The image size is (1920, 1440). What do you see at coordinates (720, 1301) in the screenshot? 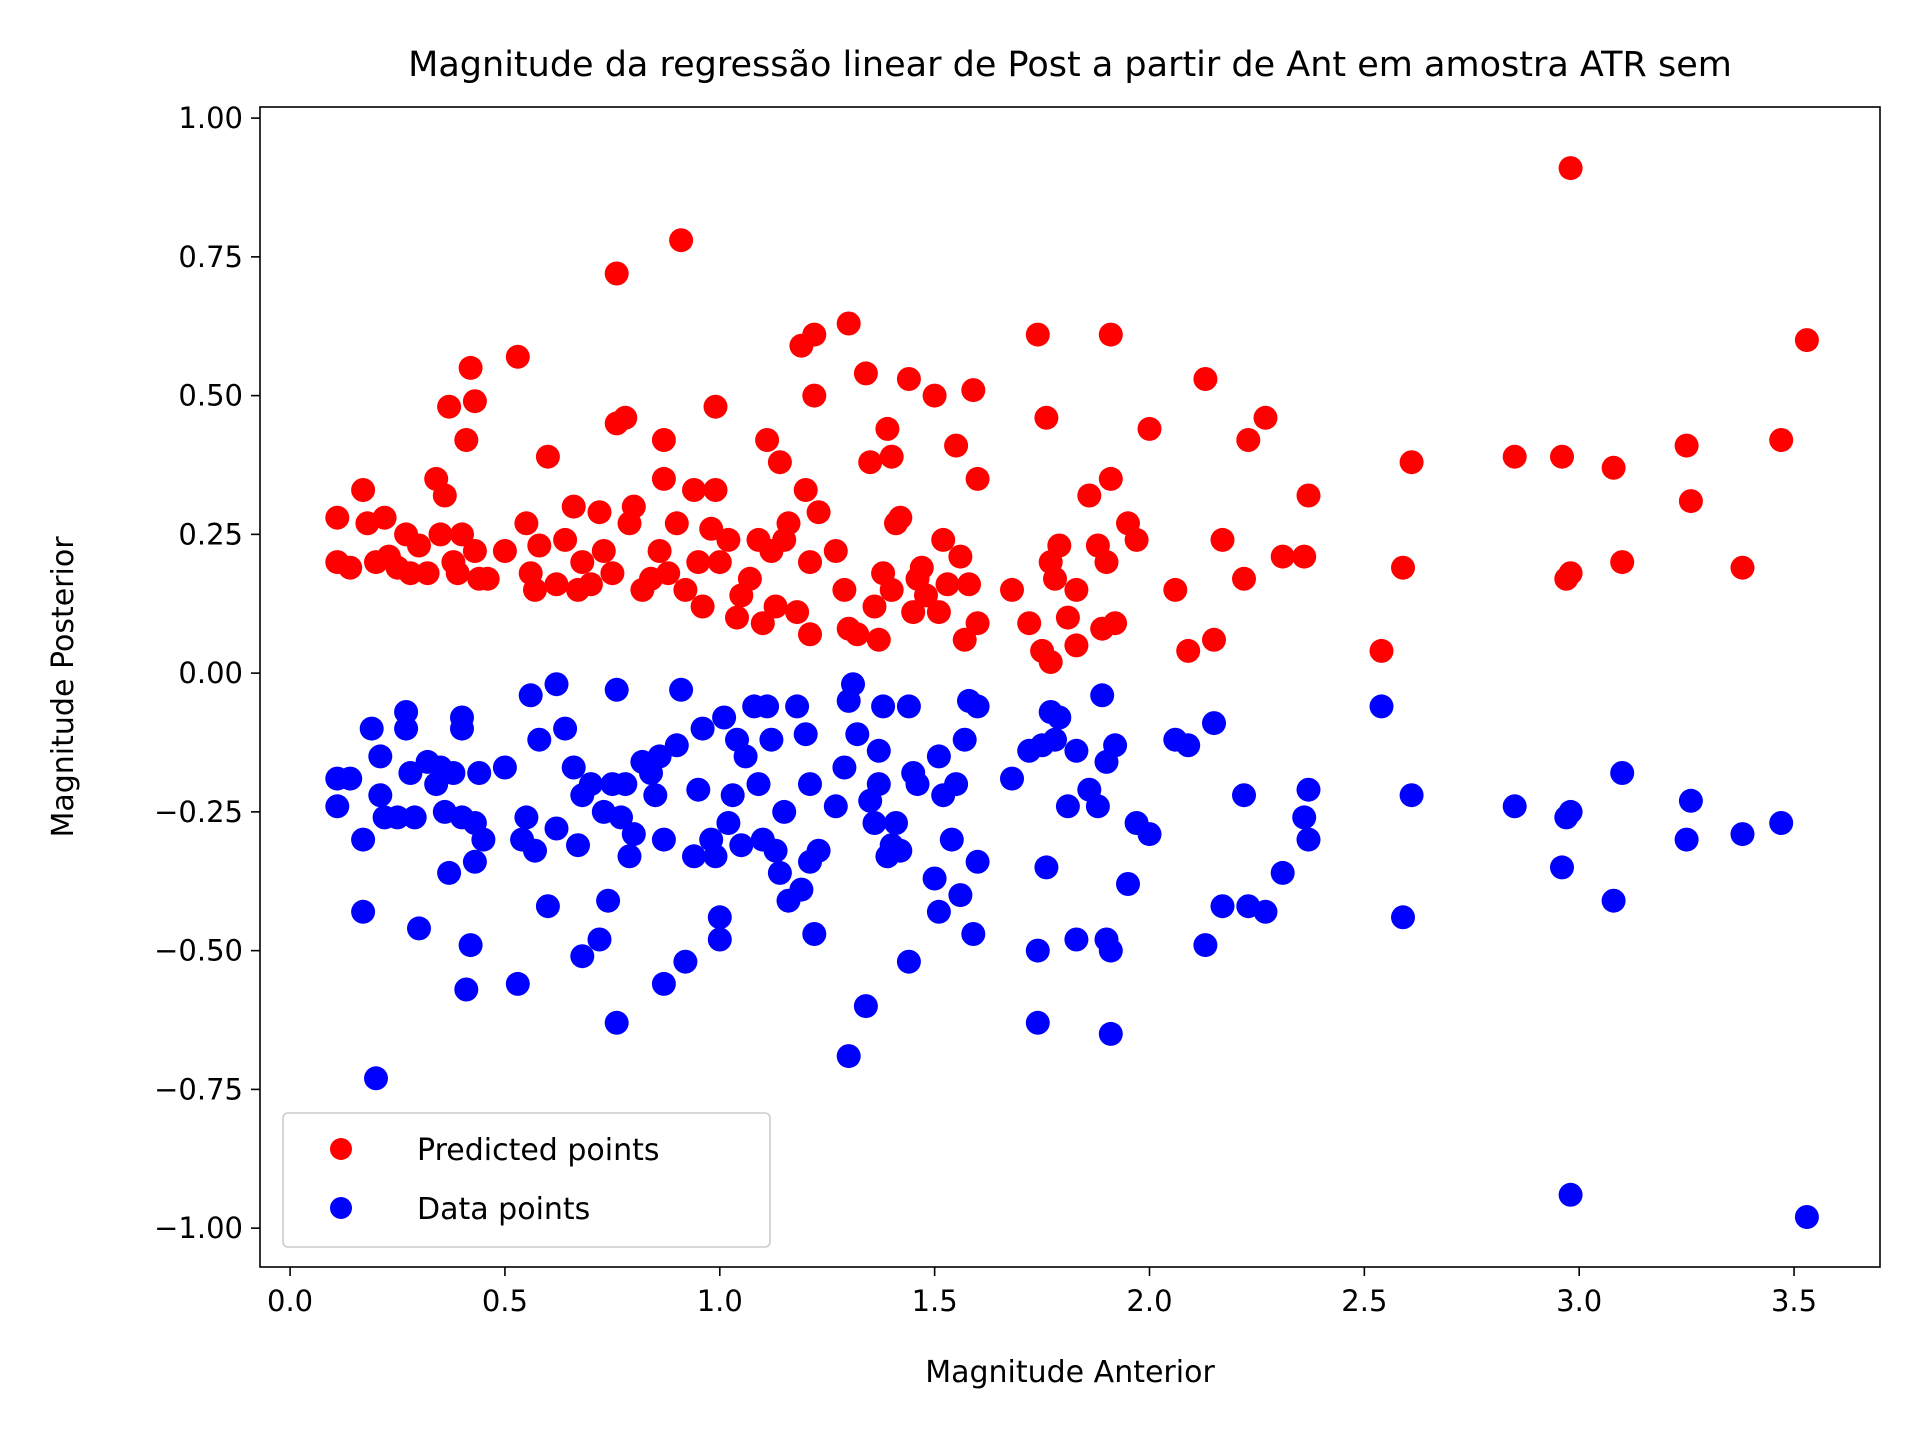
I see `x-tick-label: 1.0` at bounding box center [720, 1301].